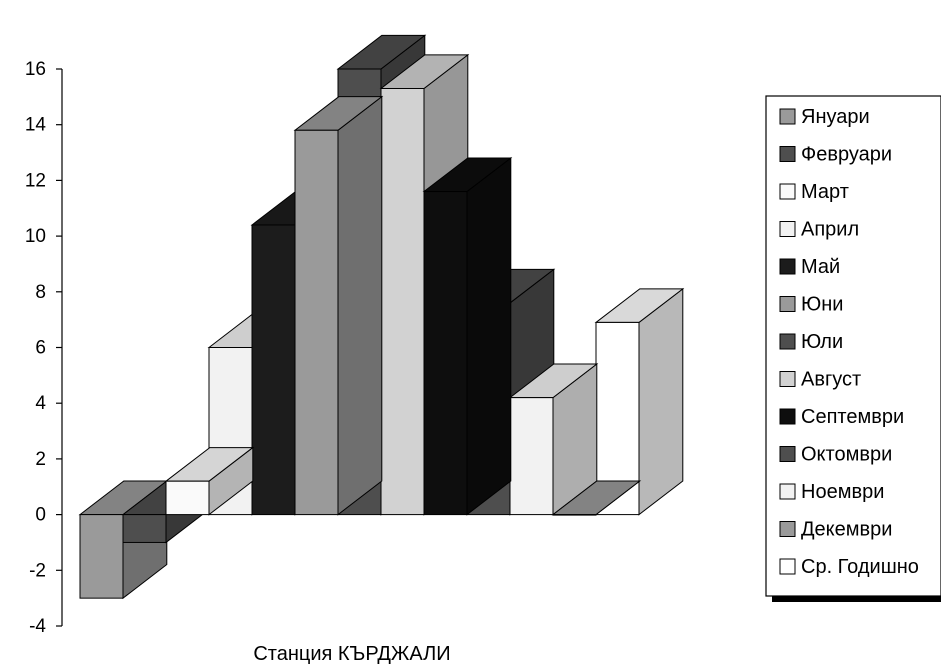  I want to click on y-tick-label: -4, so click(37, 626).